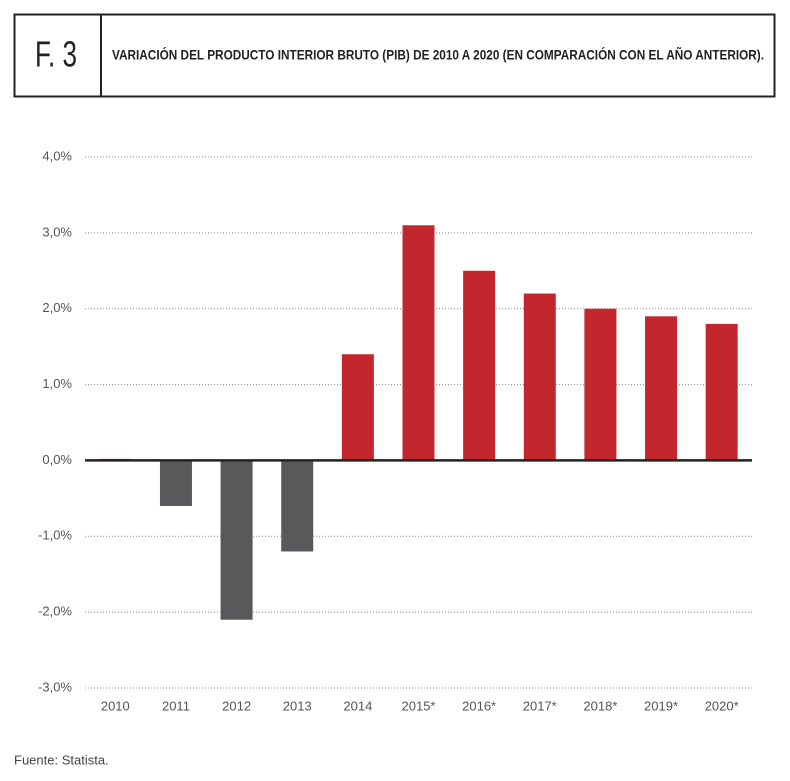 The image size is (790, 781). I want to click on x-tick-label: 2018*, so click(600, 705).